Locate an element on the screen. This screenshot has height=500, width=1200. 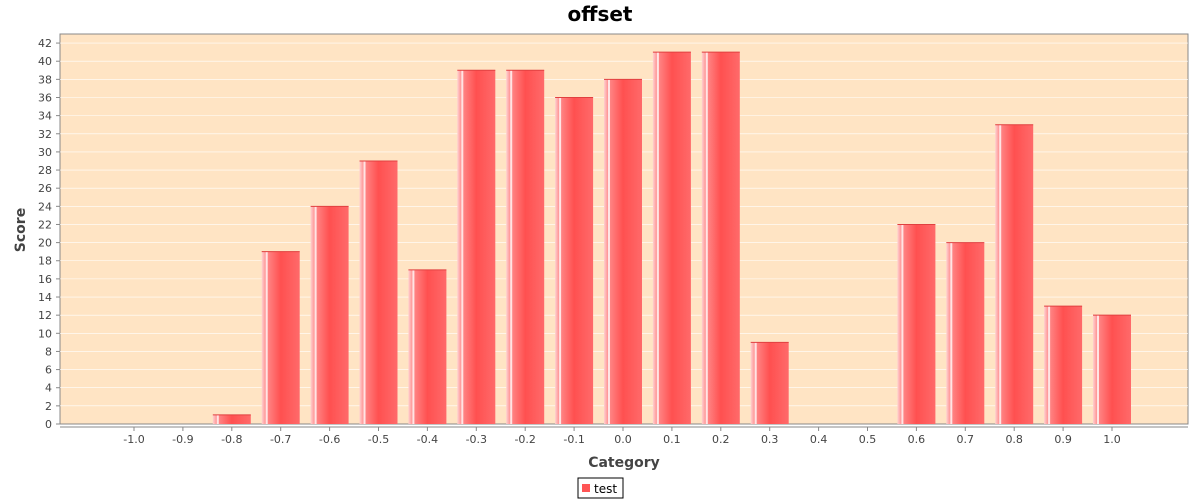
x-tick-label: -0.6 is located at coordinates (329, 439).